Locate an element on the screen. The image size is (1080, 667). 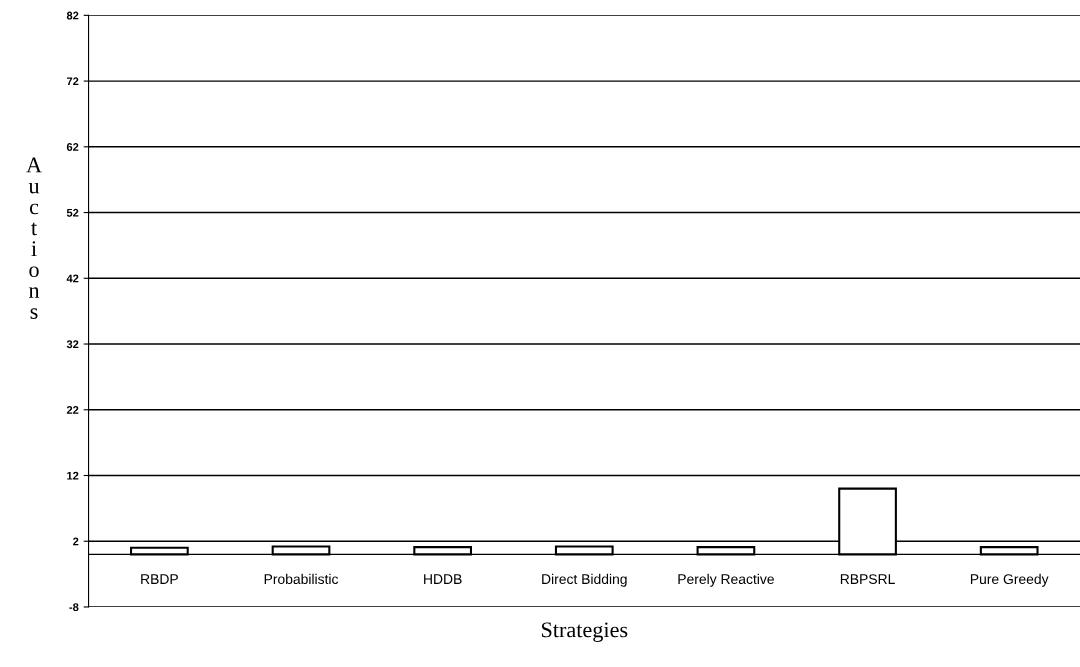
y-tick-label: 72 is located at coordinates (72, 81).